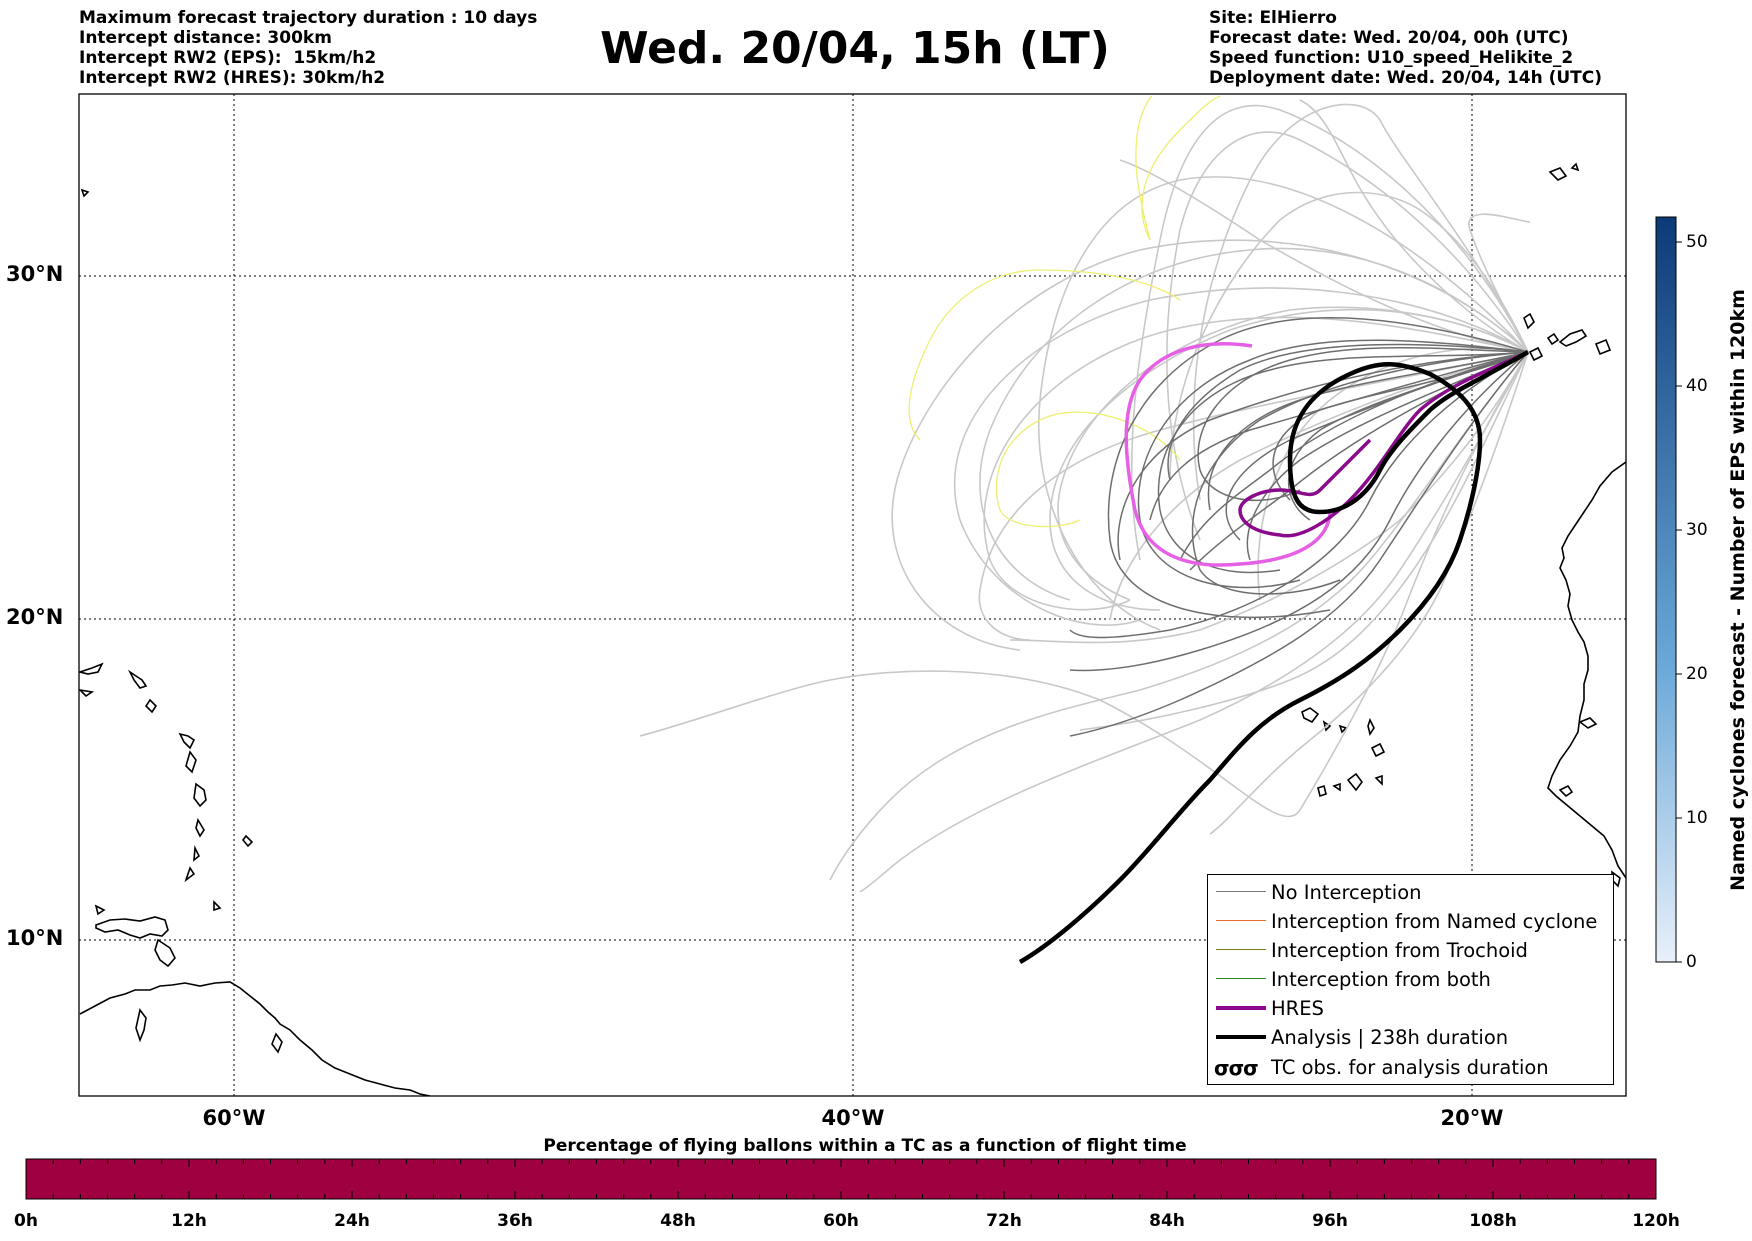 This screenshot has width=1752, height=1241. I want to click on header-intercept-distance: Intercept distance: 300km, so click(205, 38).